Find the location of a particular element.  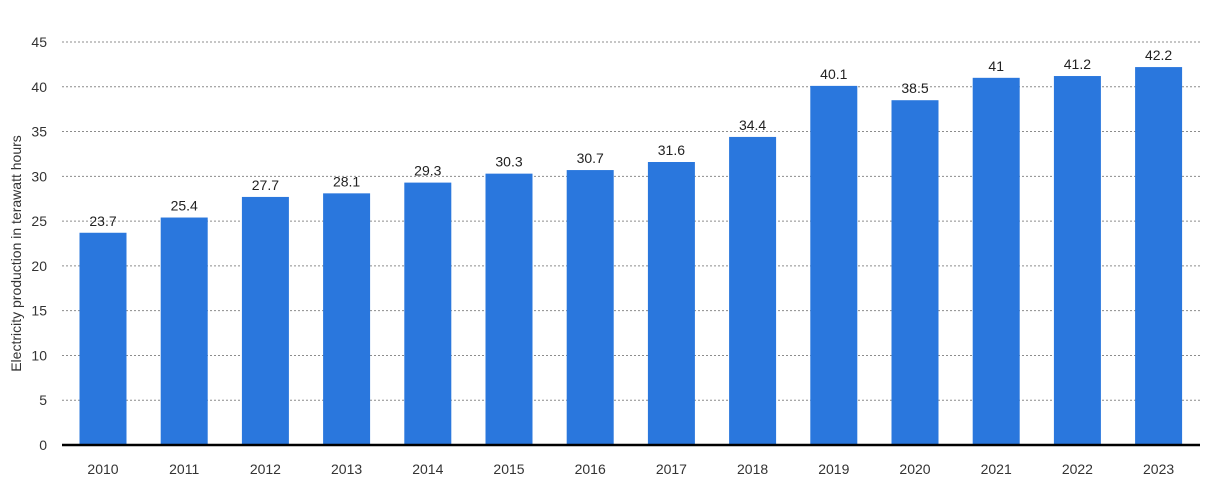

bar-value-label: 38.5 is located at coordinates (914, 88).